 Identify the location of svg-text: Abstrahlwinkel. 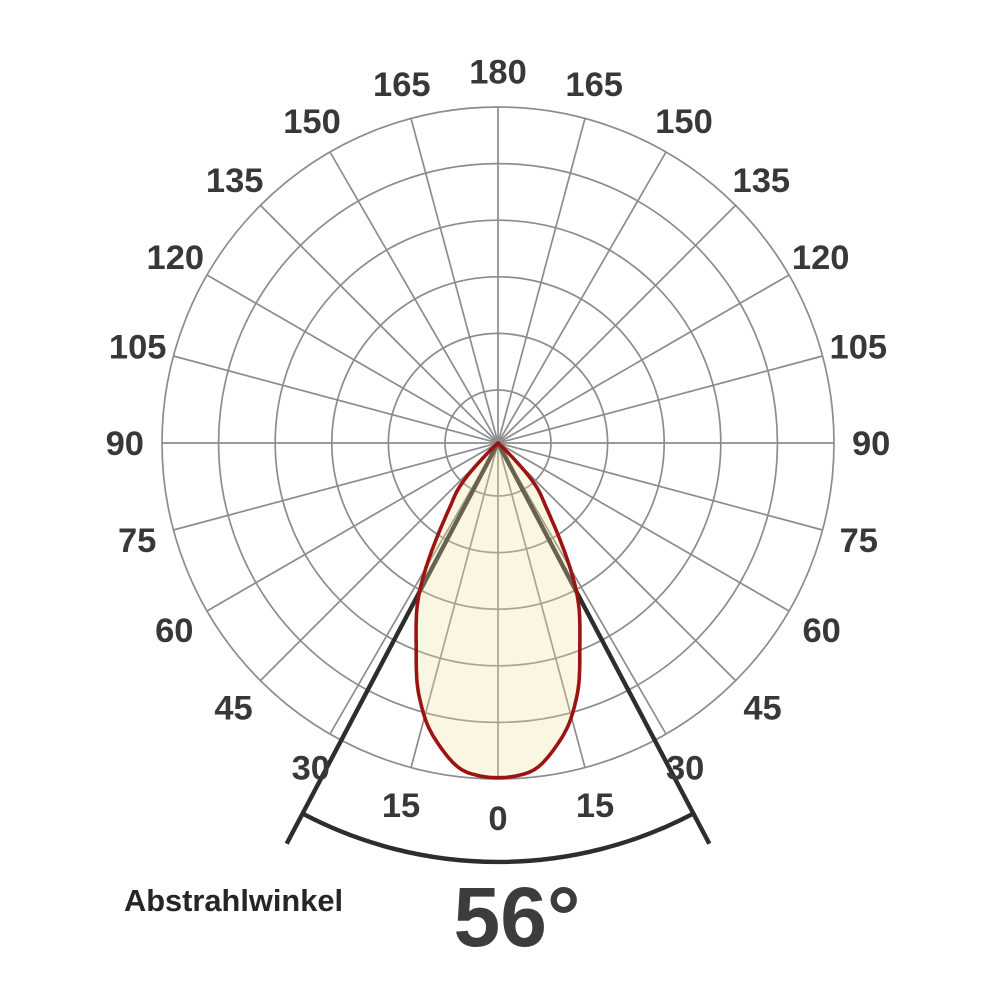
(233, 900).